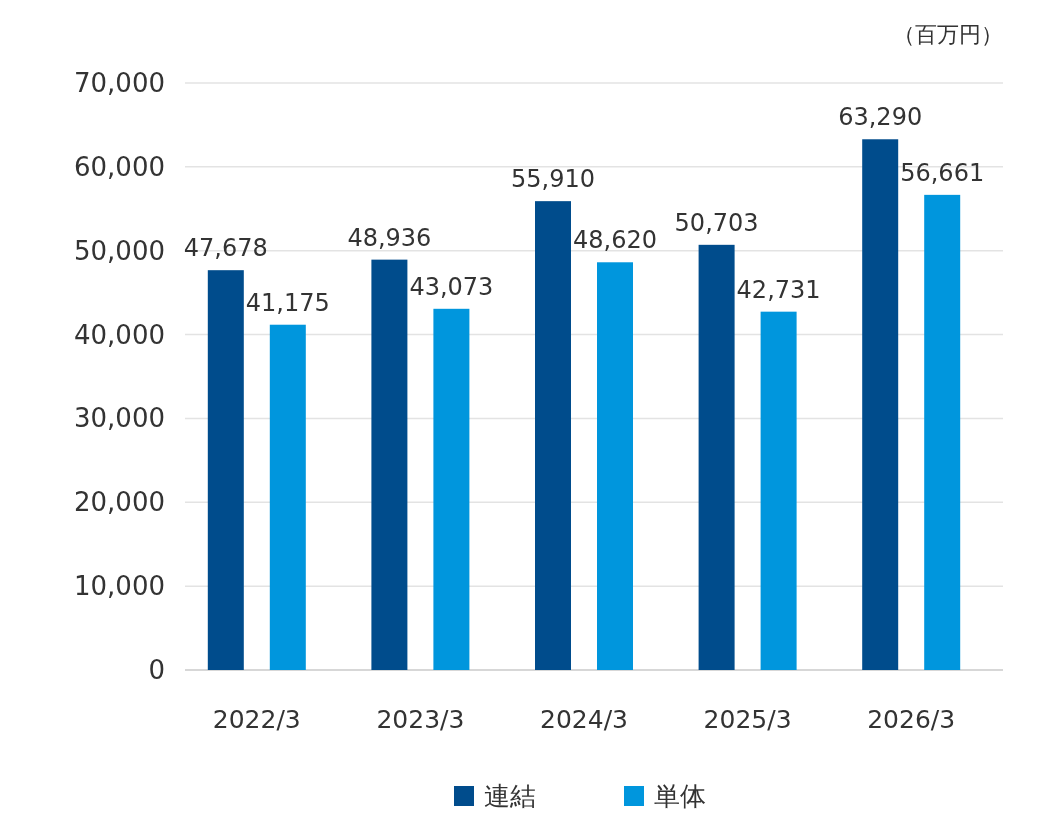  What do you see at coordinates (716, 222) in the screenshot?
I see `data-label: 50,703` at bounding box center [716, 222].